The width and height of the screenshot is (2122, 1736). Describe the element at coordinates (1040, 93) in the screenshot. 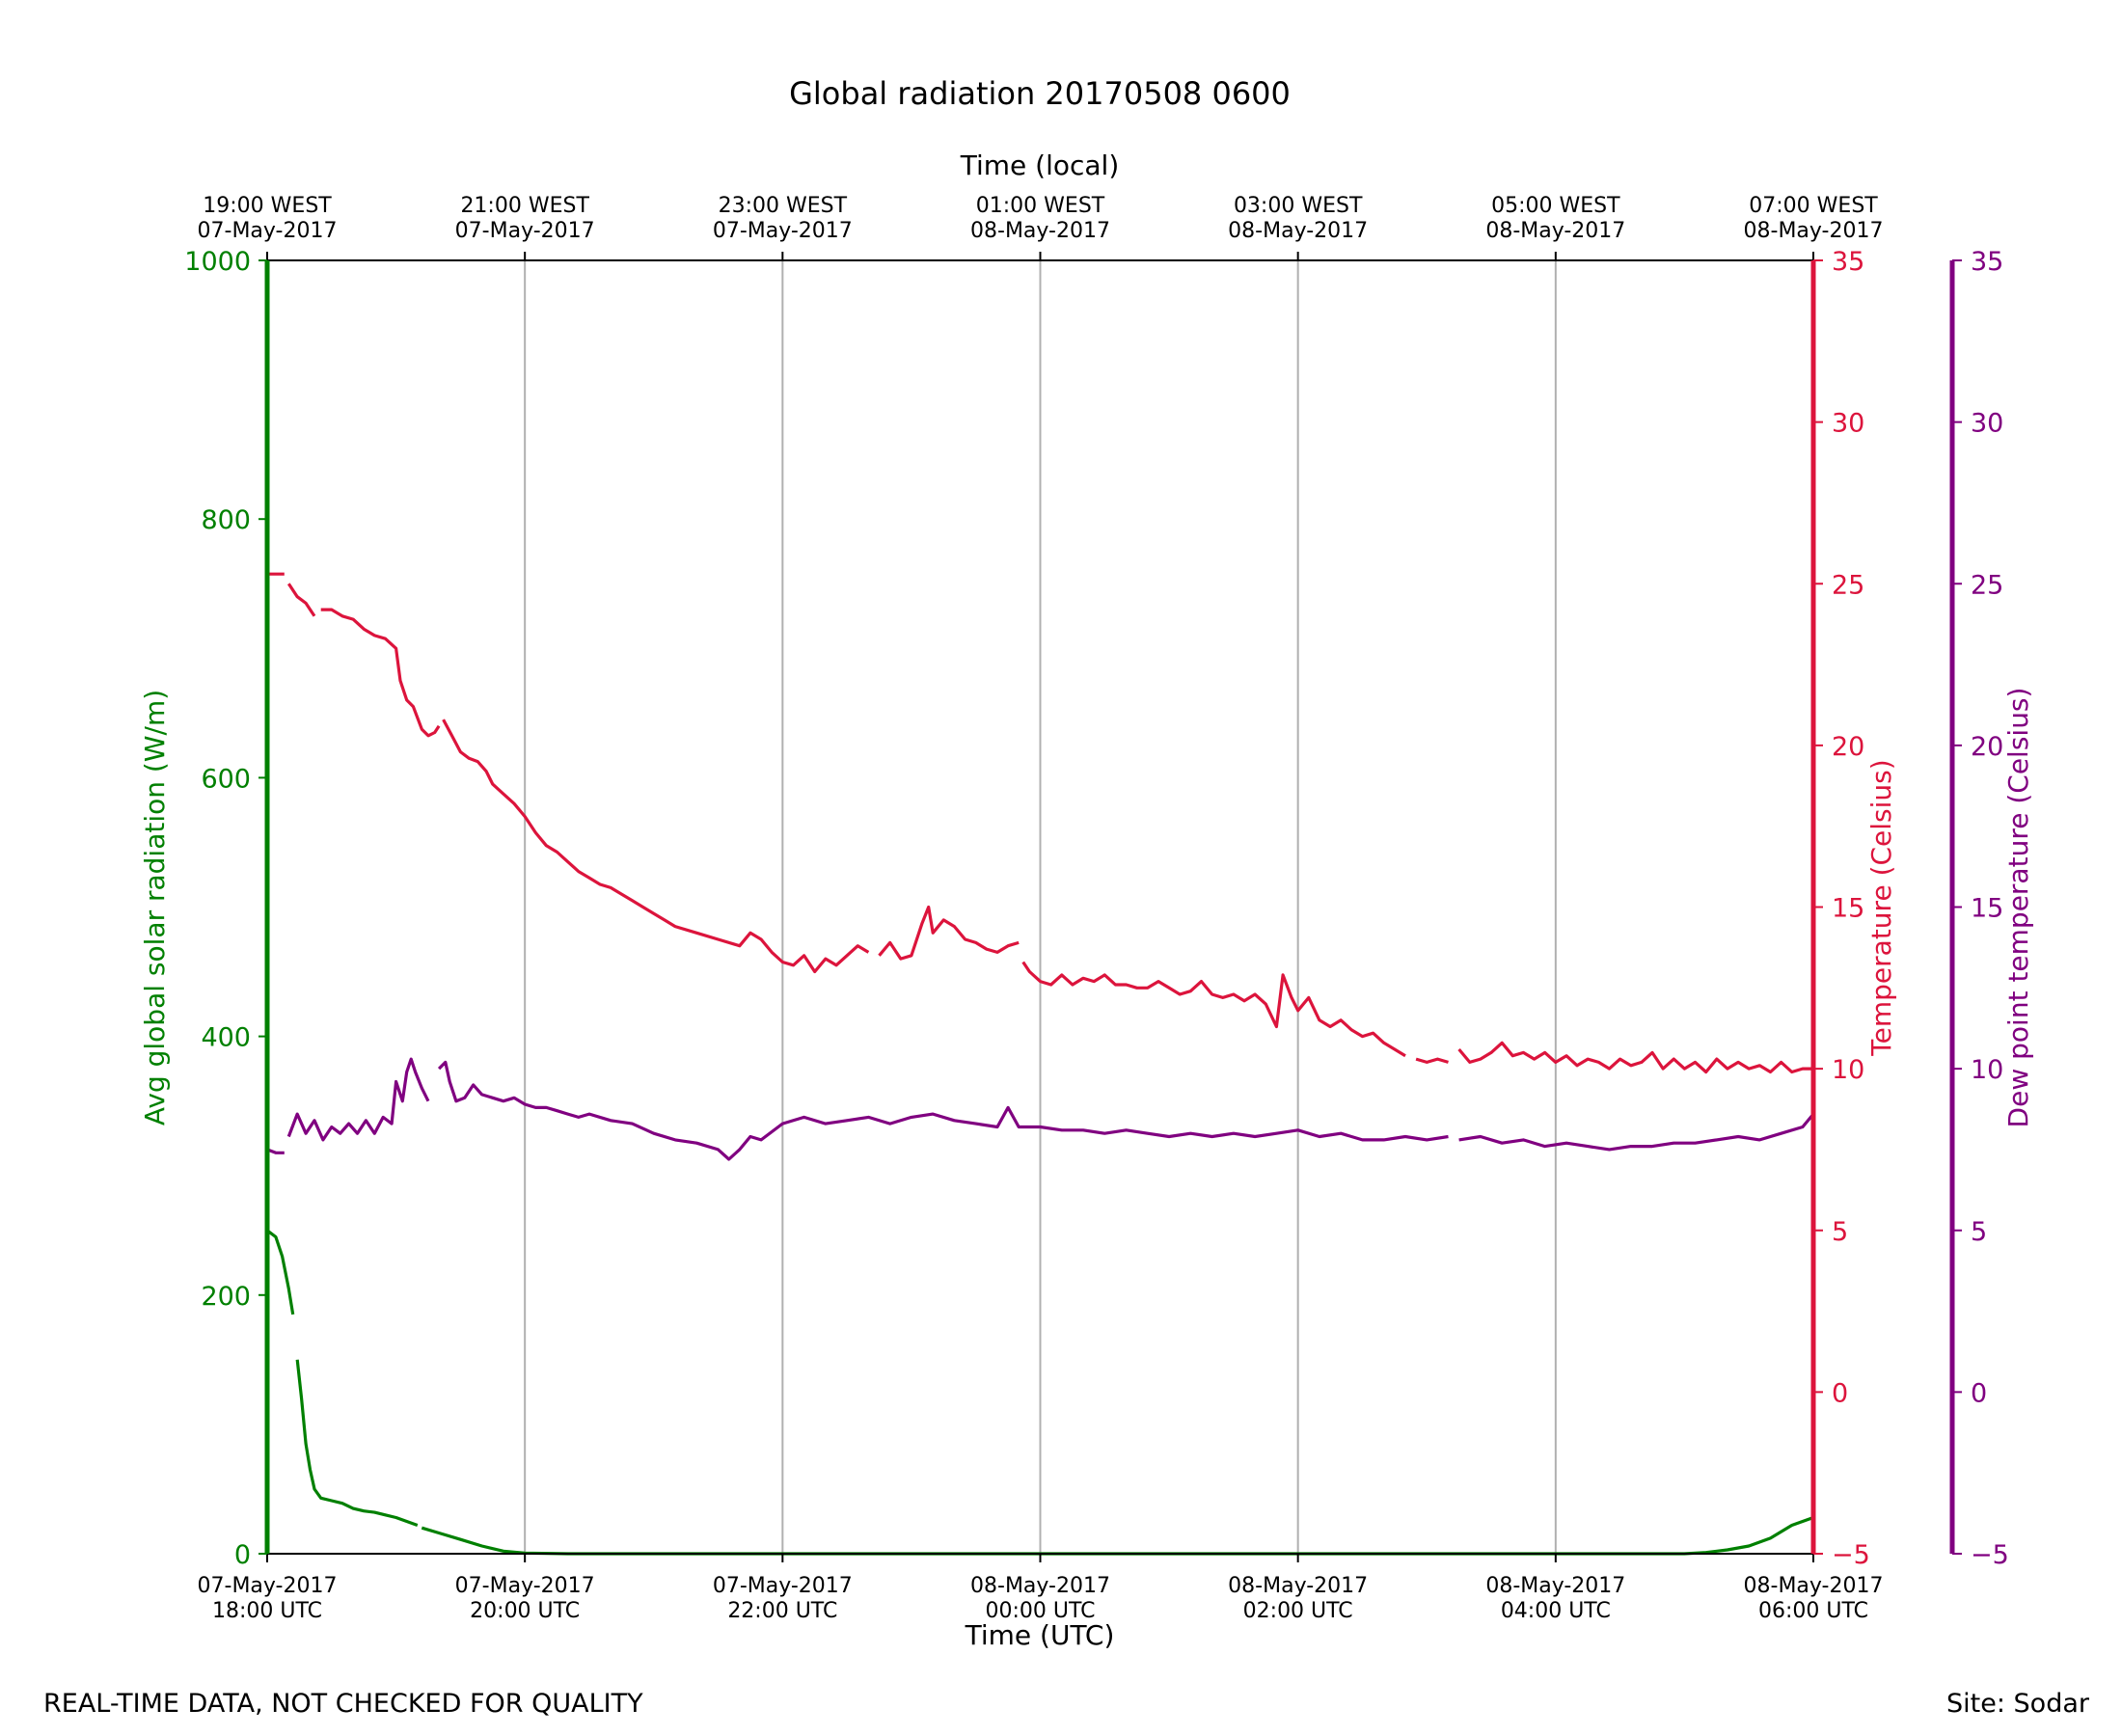

I see `chart-title: Global radiation 20170508 0600` at that location.